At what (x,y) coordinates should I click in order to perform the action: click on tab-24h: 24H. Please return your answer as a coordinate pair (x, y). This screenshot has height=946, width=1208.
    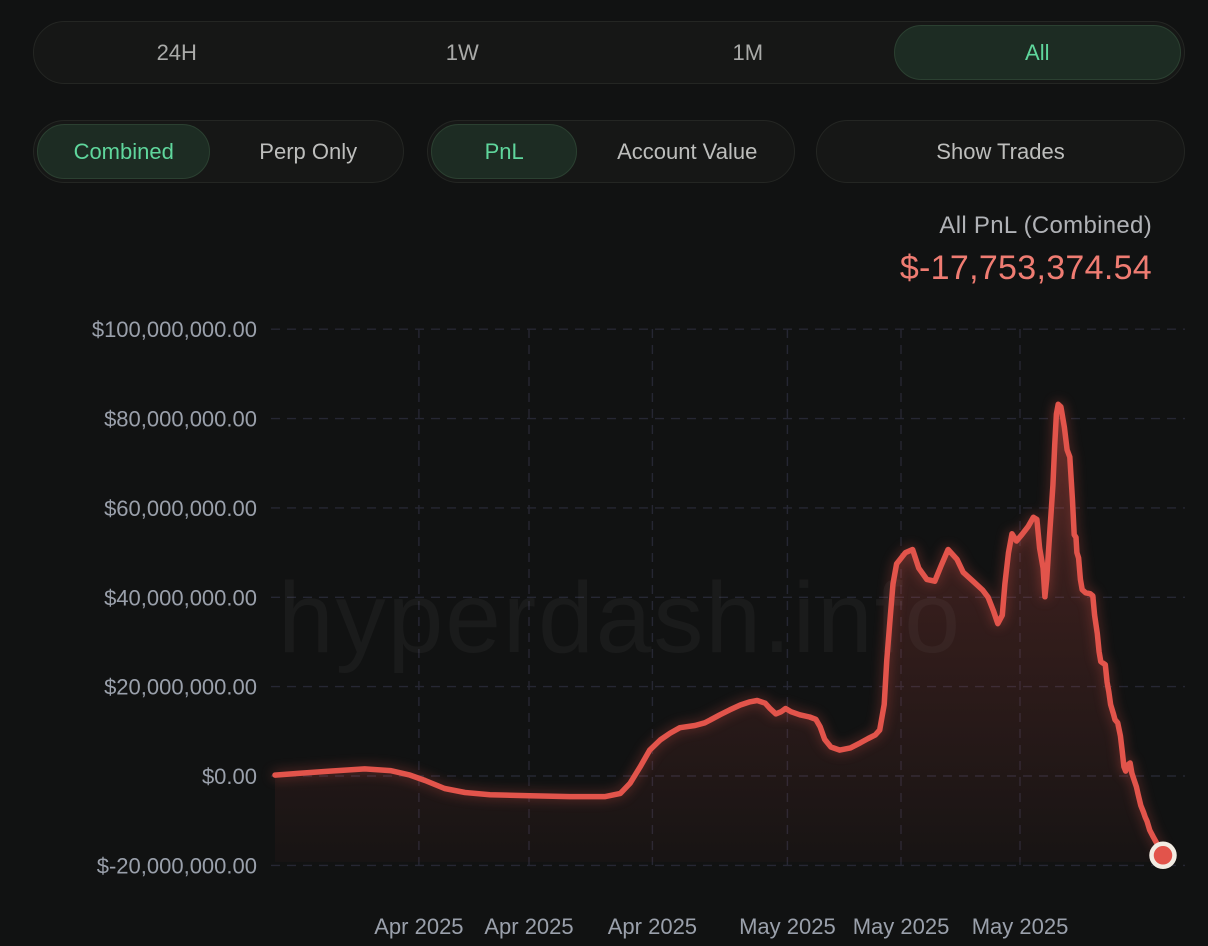
    Looking at the image, I should click on (177, 52).